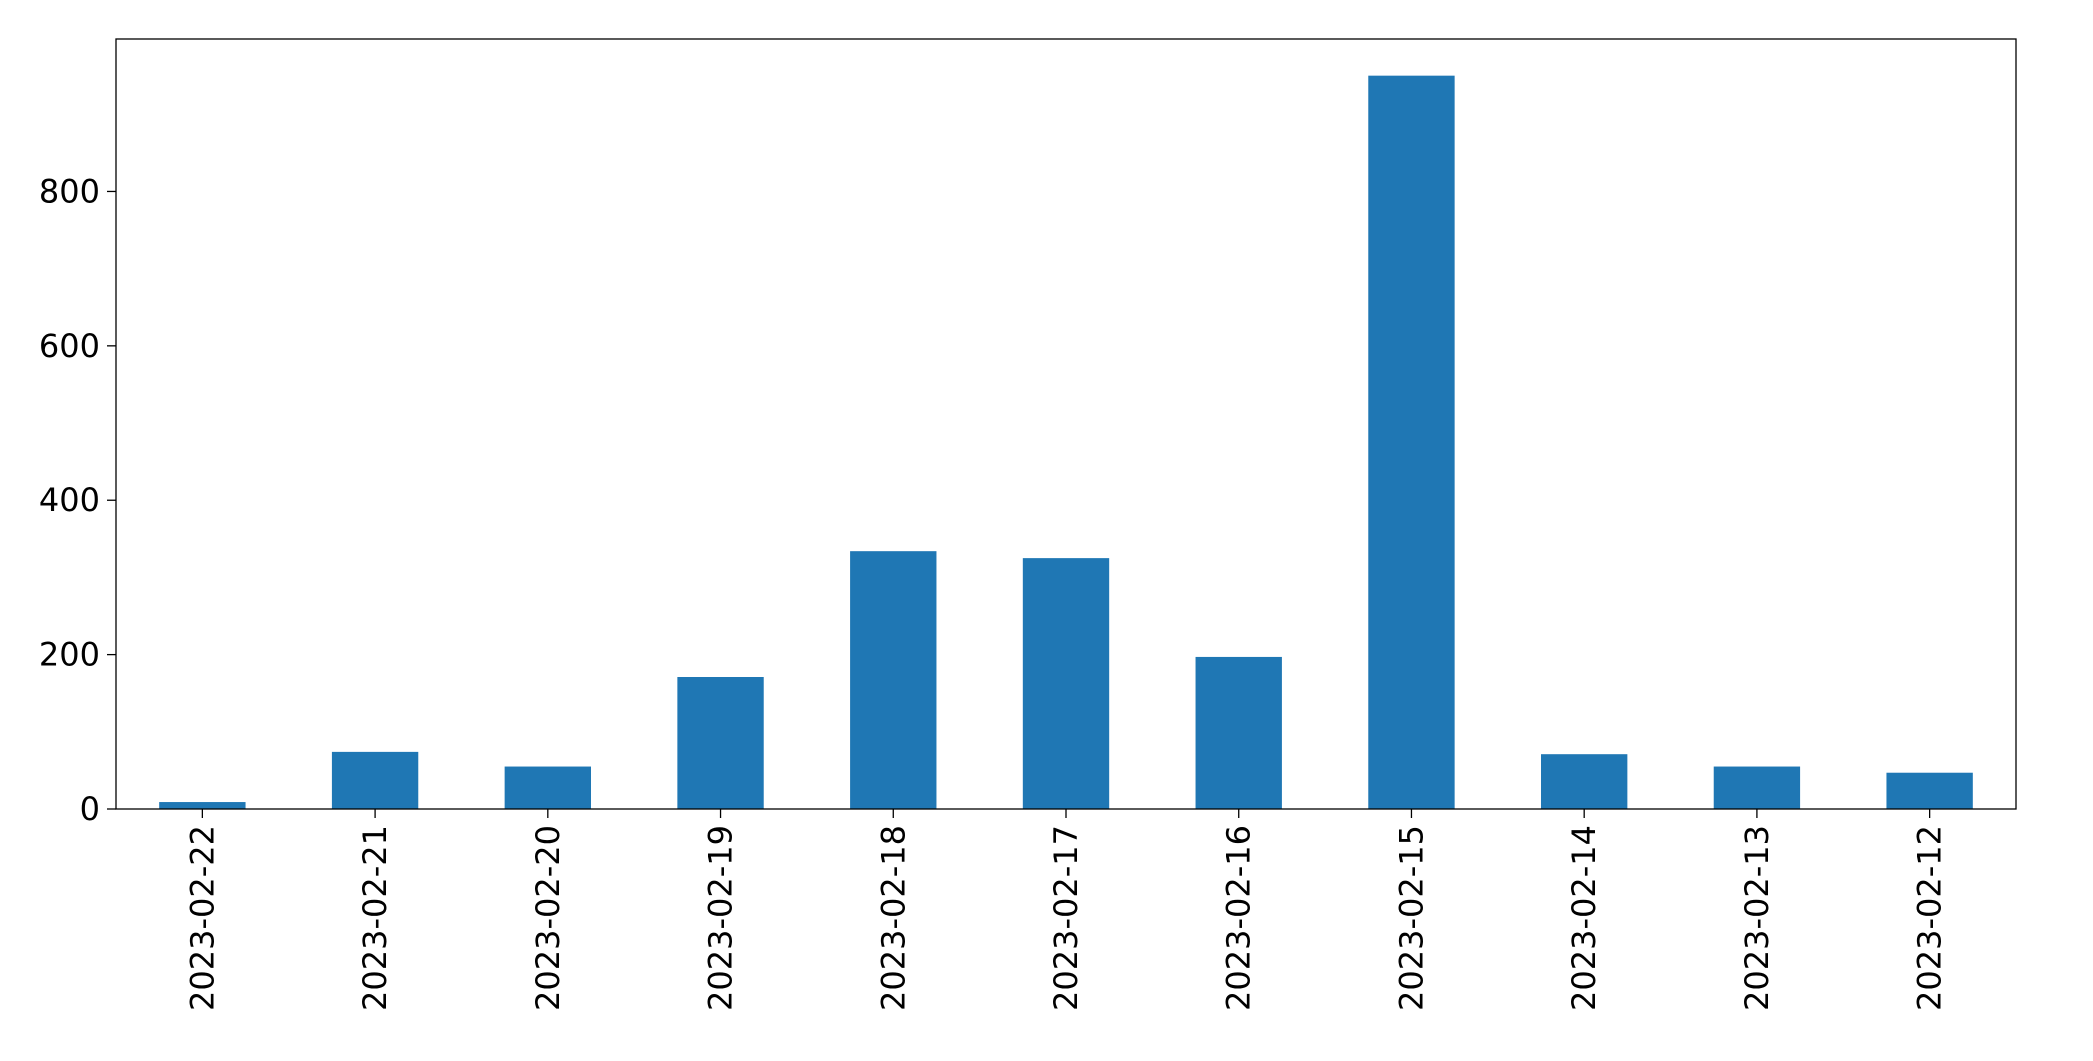  I want to click on x-tick-label: 2023-02-15, so click(1411, 918).